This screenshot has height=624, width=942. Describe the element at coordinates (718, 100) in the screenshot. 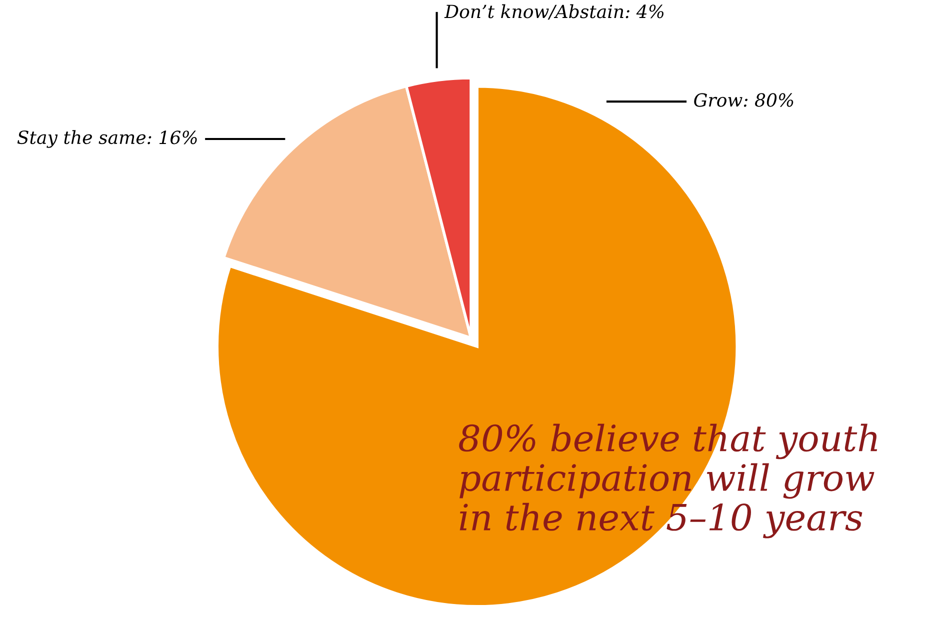

I see `slice-label: Grow` at that location.